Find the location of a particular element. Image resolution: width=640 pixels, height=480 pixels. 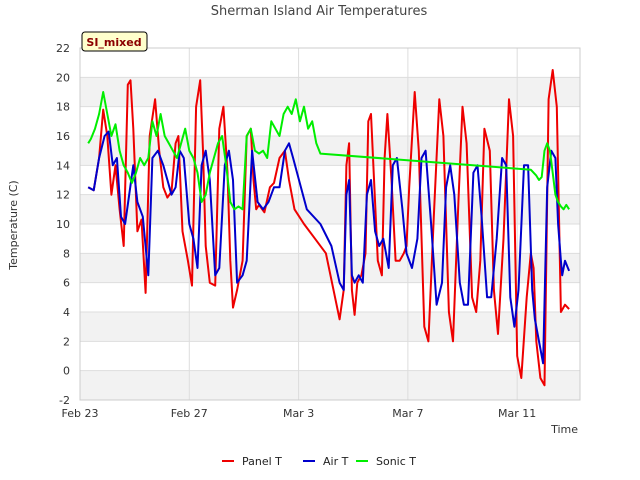

y-tick-label: 12 is located at coordinates (63, 195).